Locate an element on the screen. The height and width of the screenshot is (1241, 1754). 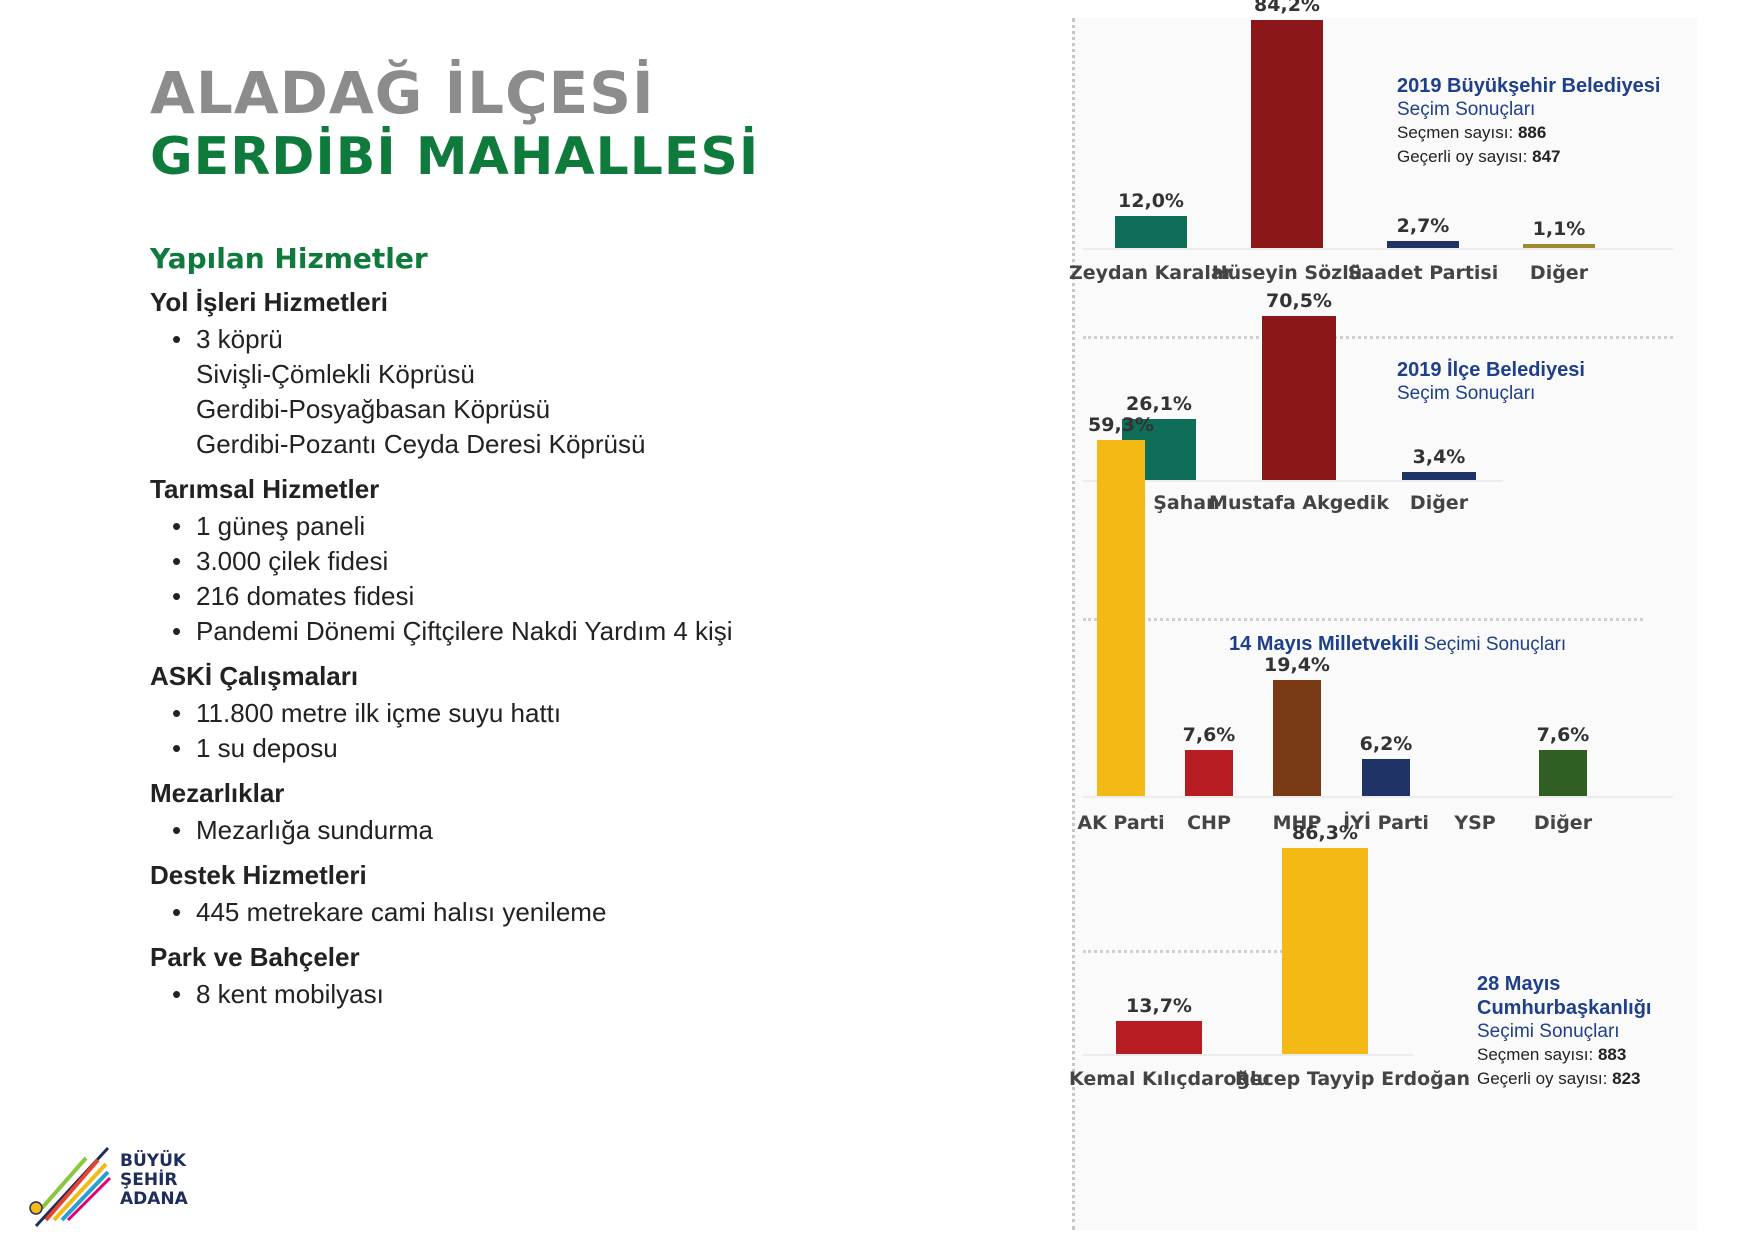
district-title: ALADAĞ İLÇESİ is located at coordinates (402, 93).